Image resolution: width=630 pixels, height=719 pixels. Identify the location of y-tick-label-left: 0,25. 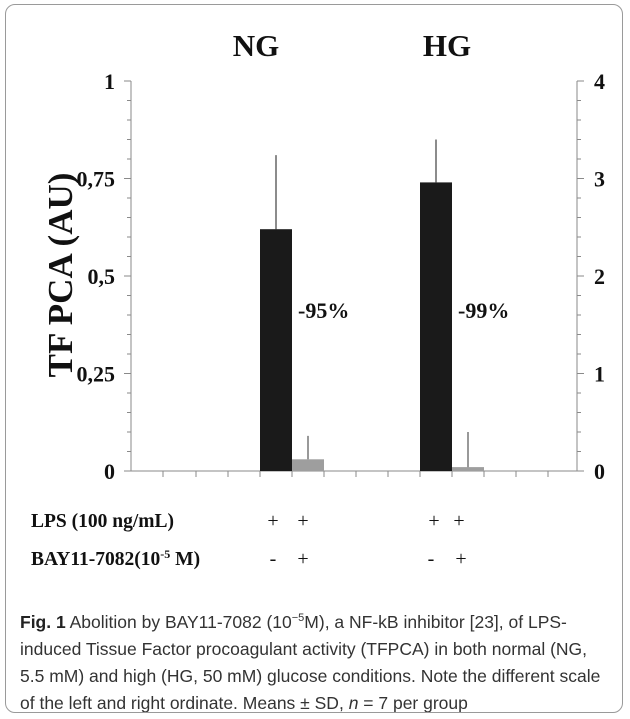
(96, 374).